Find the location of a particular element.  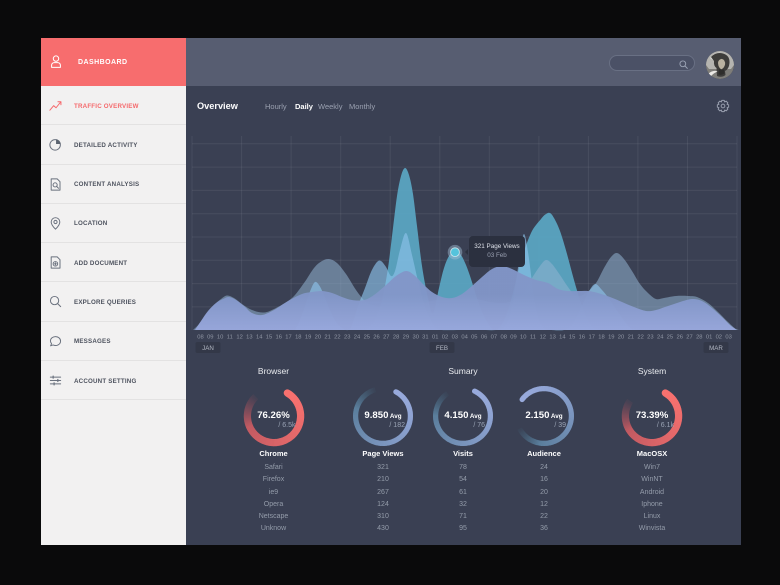

svg-text: 05 is located at coordinates (474, 338).